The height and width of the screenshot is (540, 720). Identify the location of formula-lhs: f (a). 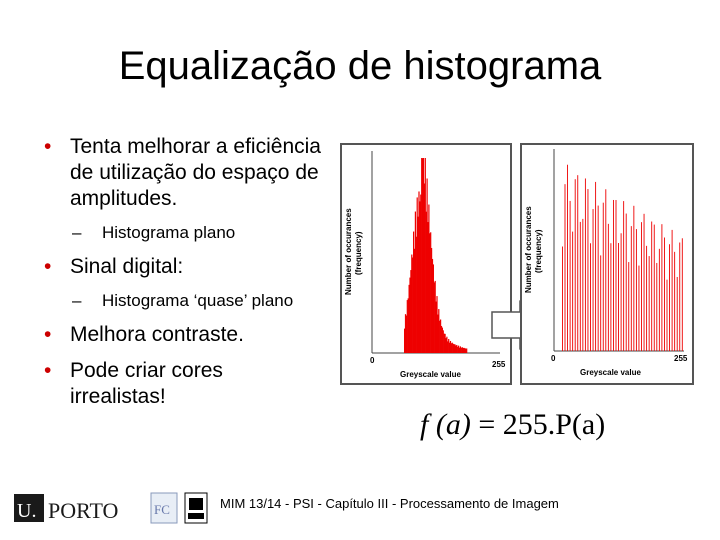
(445, 424).